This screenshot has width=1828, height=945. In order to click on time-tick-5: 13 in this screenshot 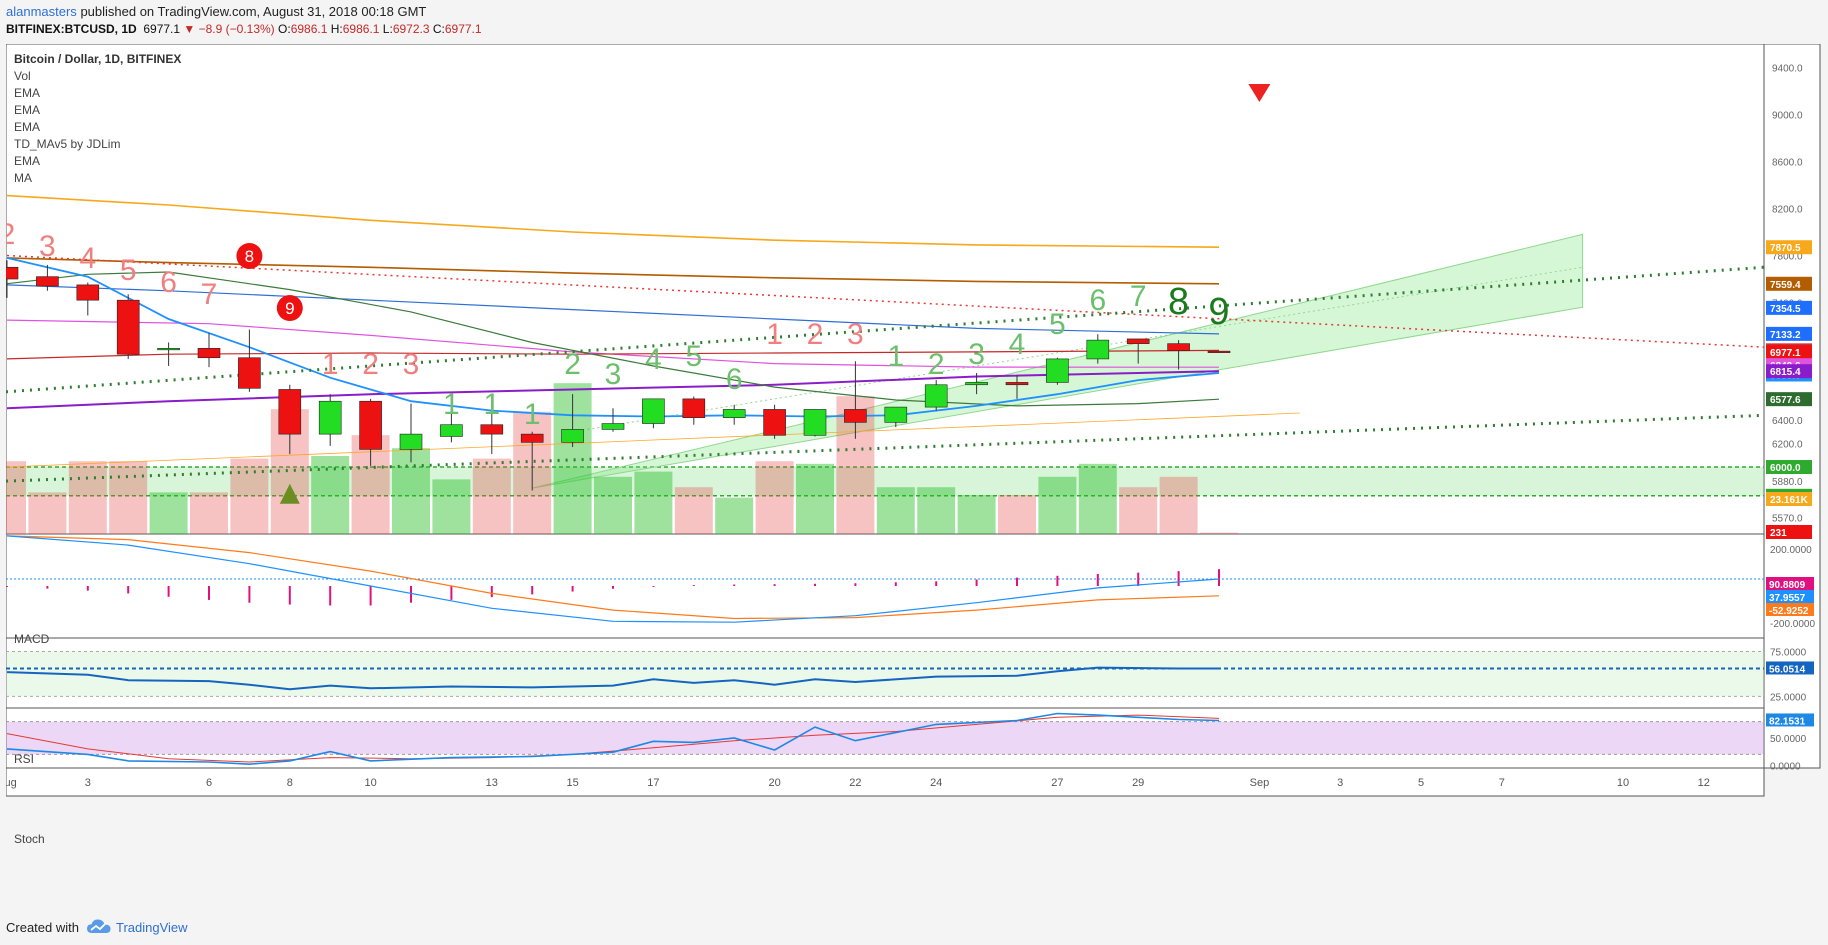, I will do `click(492, 783)`.